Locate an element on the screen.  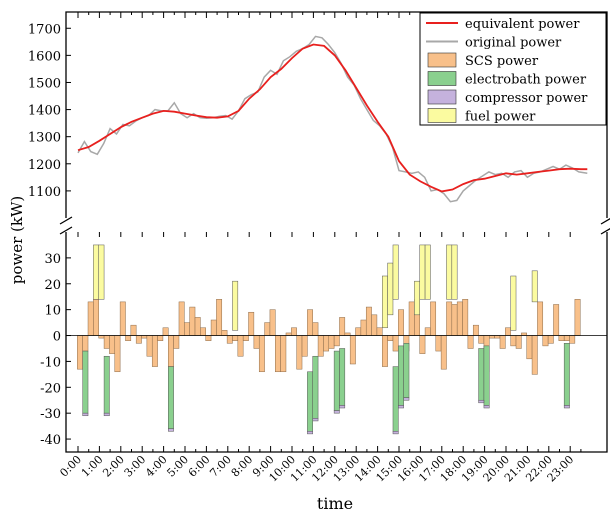
legend-label: fuel power is located at coordinates (500, 117).